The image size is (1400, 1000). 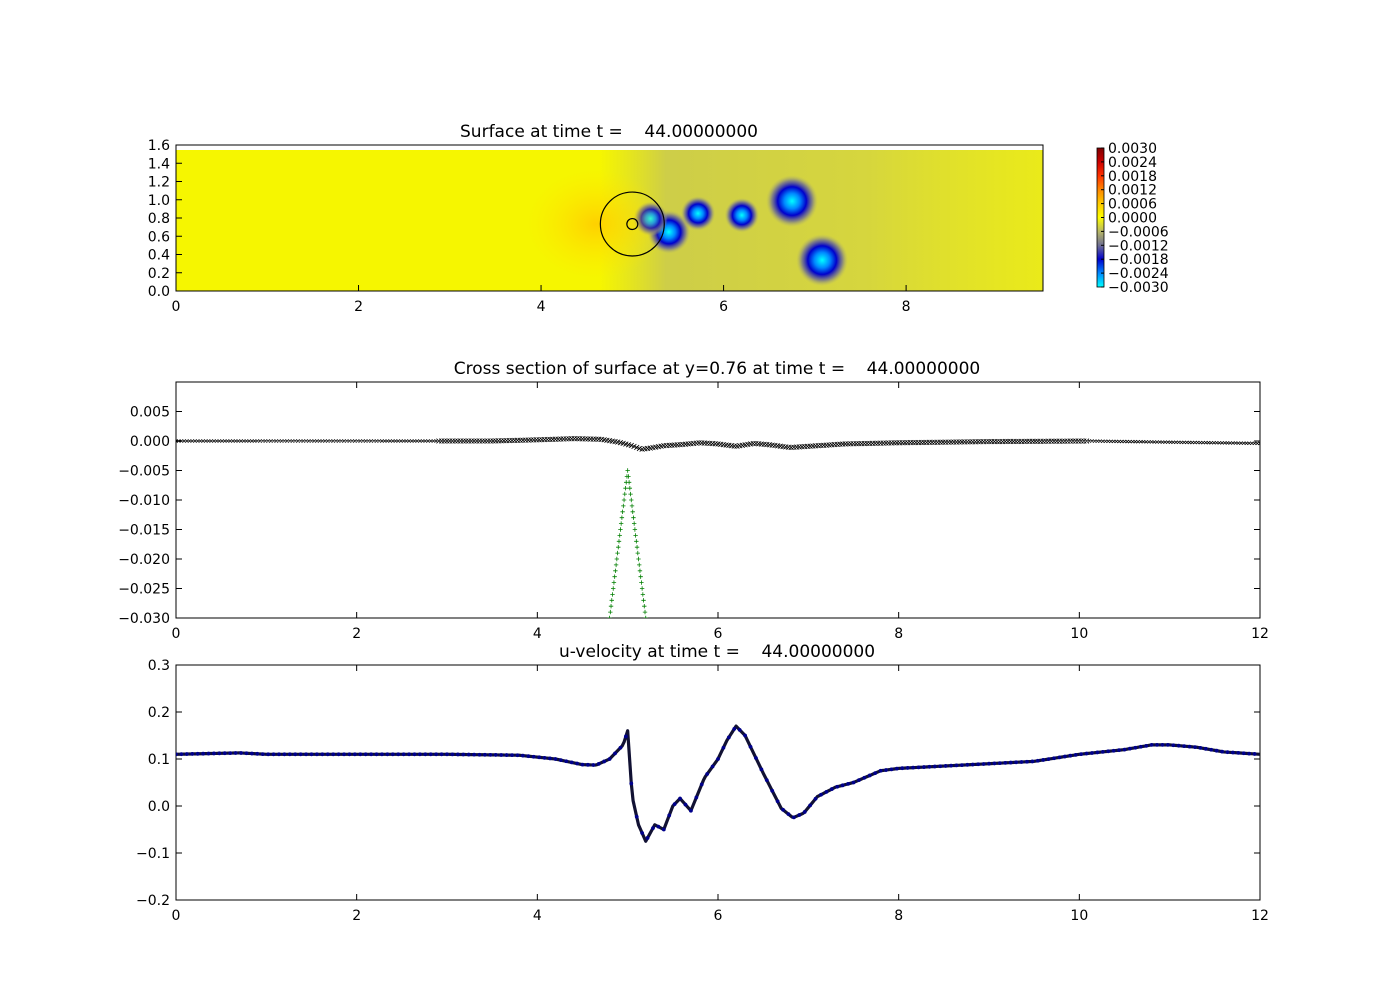 I want to click on u-velocity-xtick-label: 6, so click(x=718, y=916).